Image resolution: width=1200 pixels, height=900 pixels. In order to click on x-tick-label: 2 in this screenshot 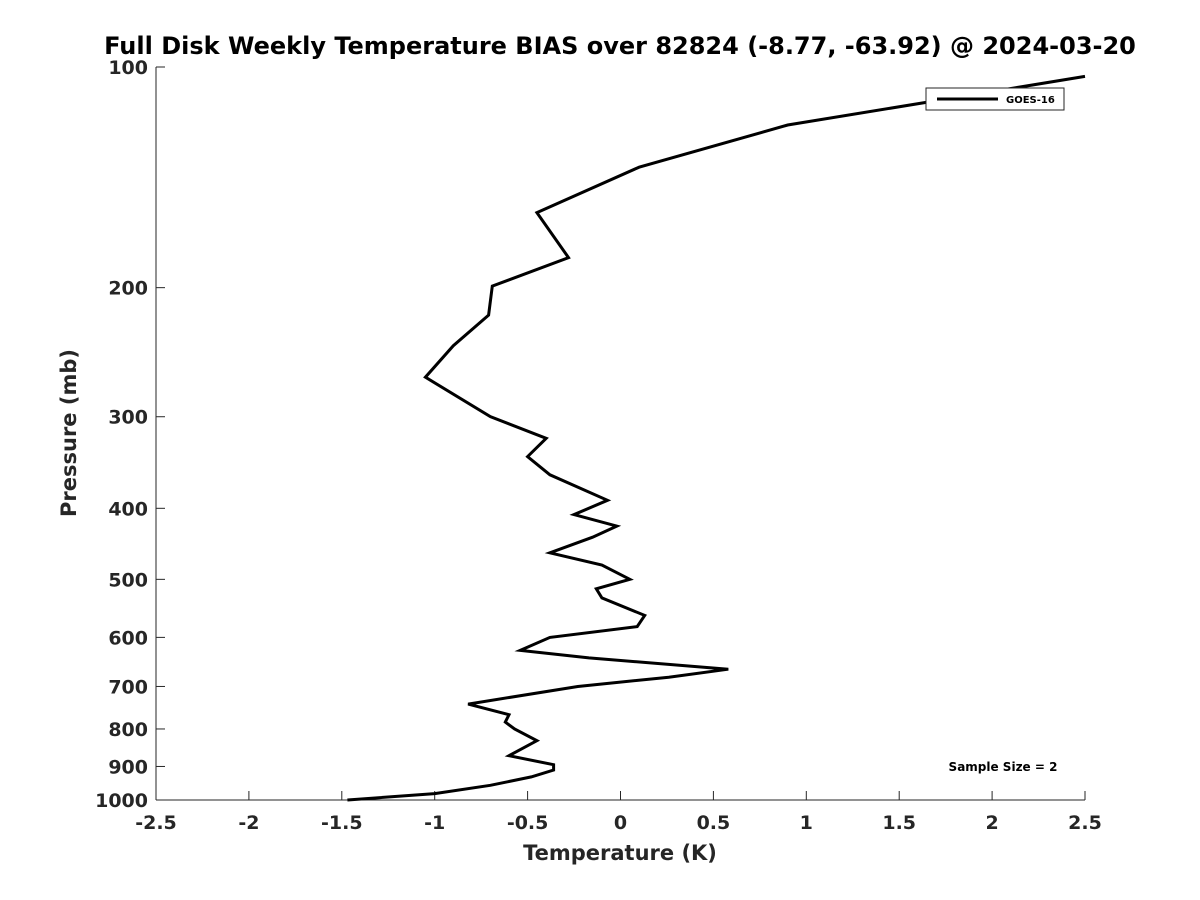, I will do `click(991, 823)`.